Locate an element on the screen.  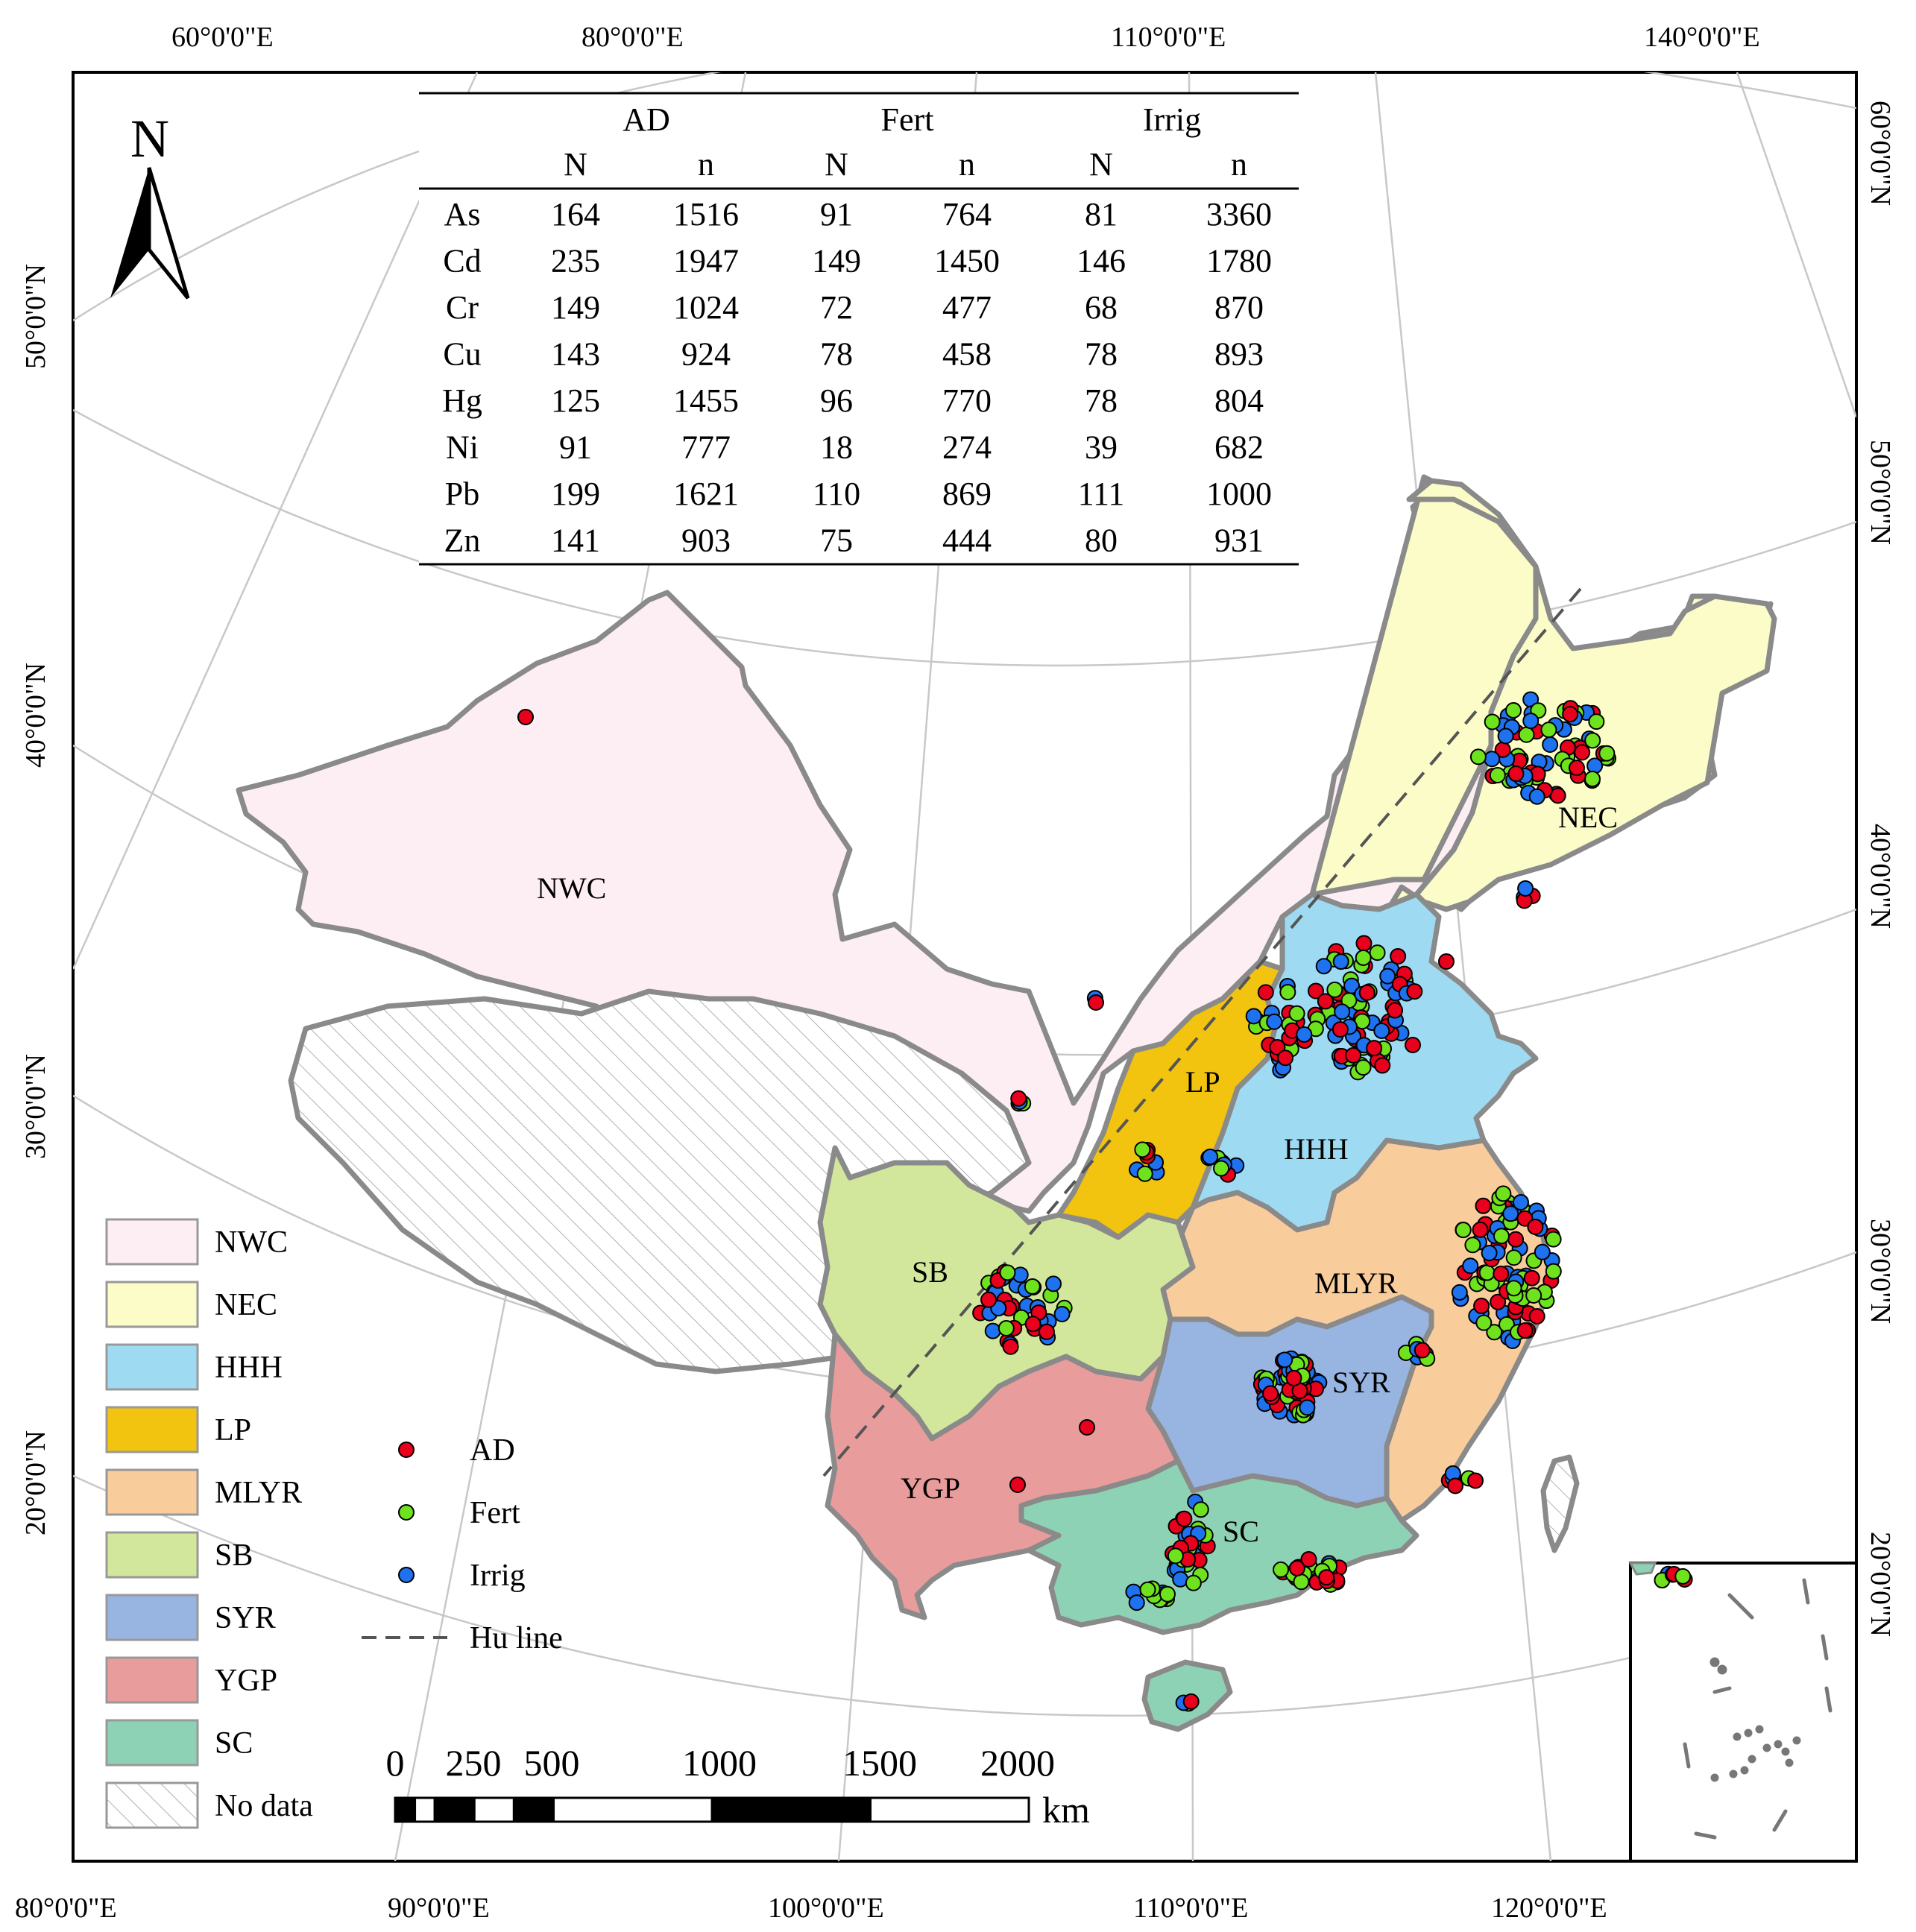
bottom-label-4: 110°0'0"E is located at coordinates (1190, 1908).